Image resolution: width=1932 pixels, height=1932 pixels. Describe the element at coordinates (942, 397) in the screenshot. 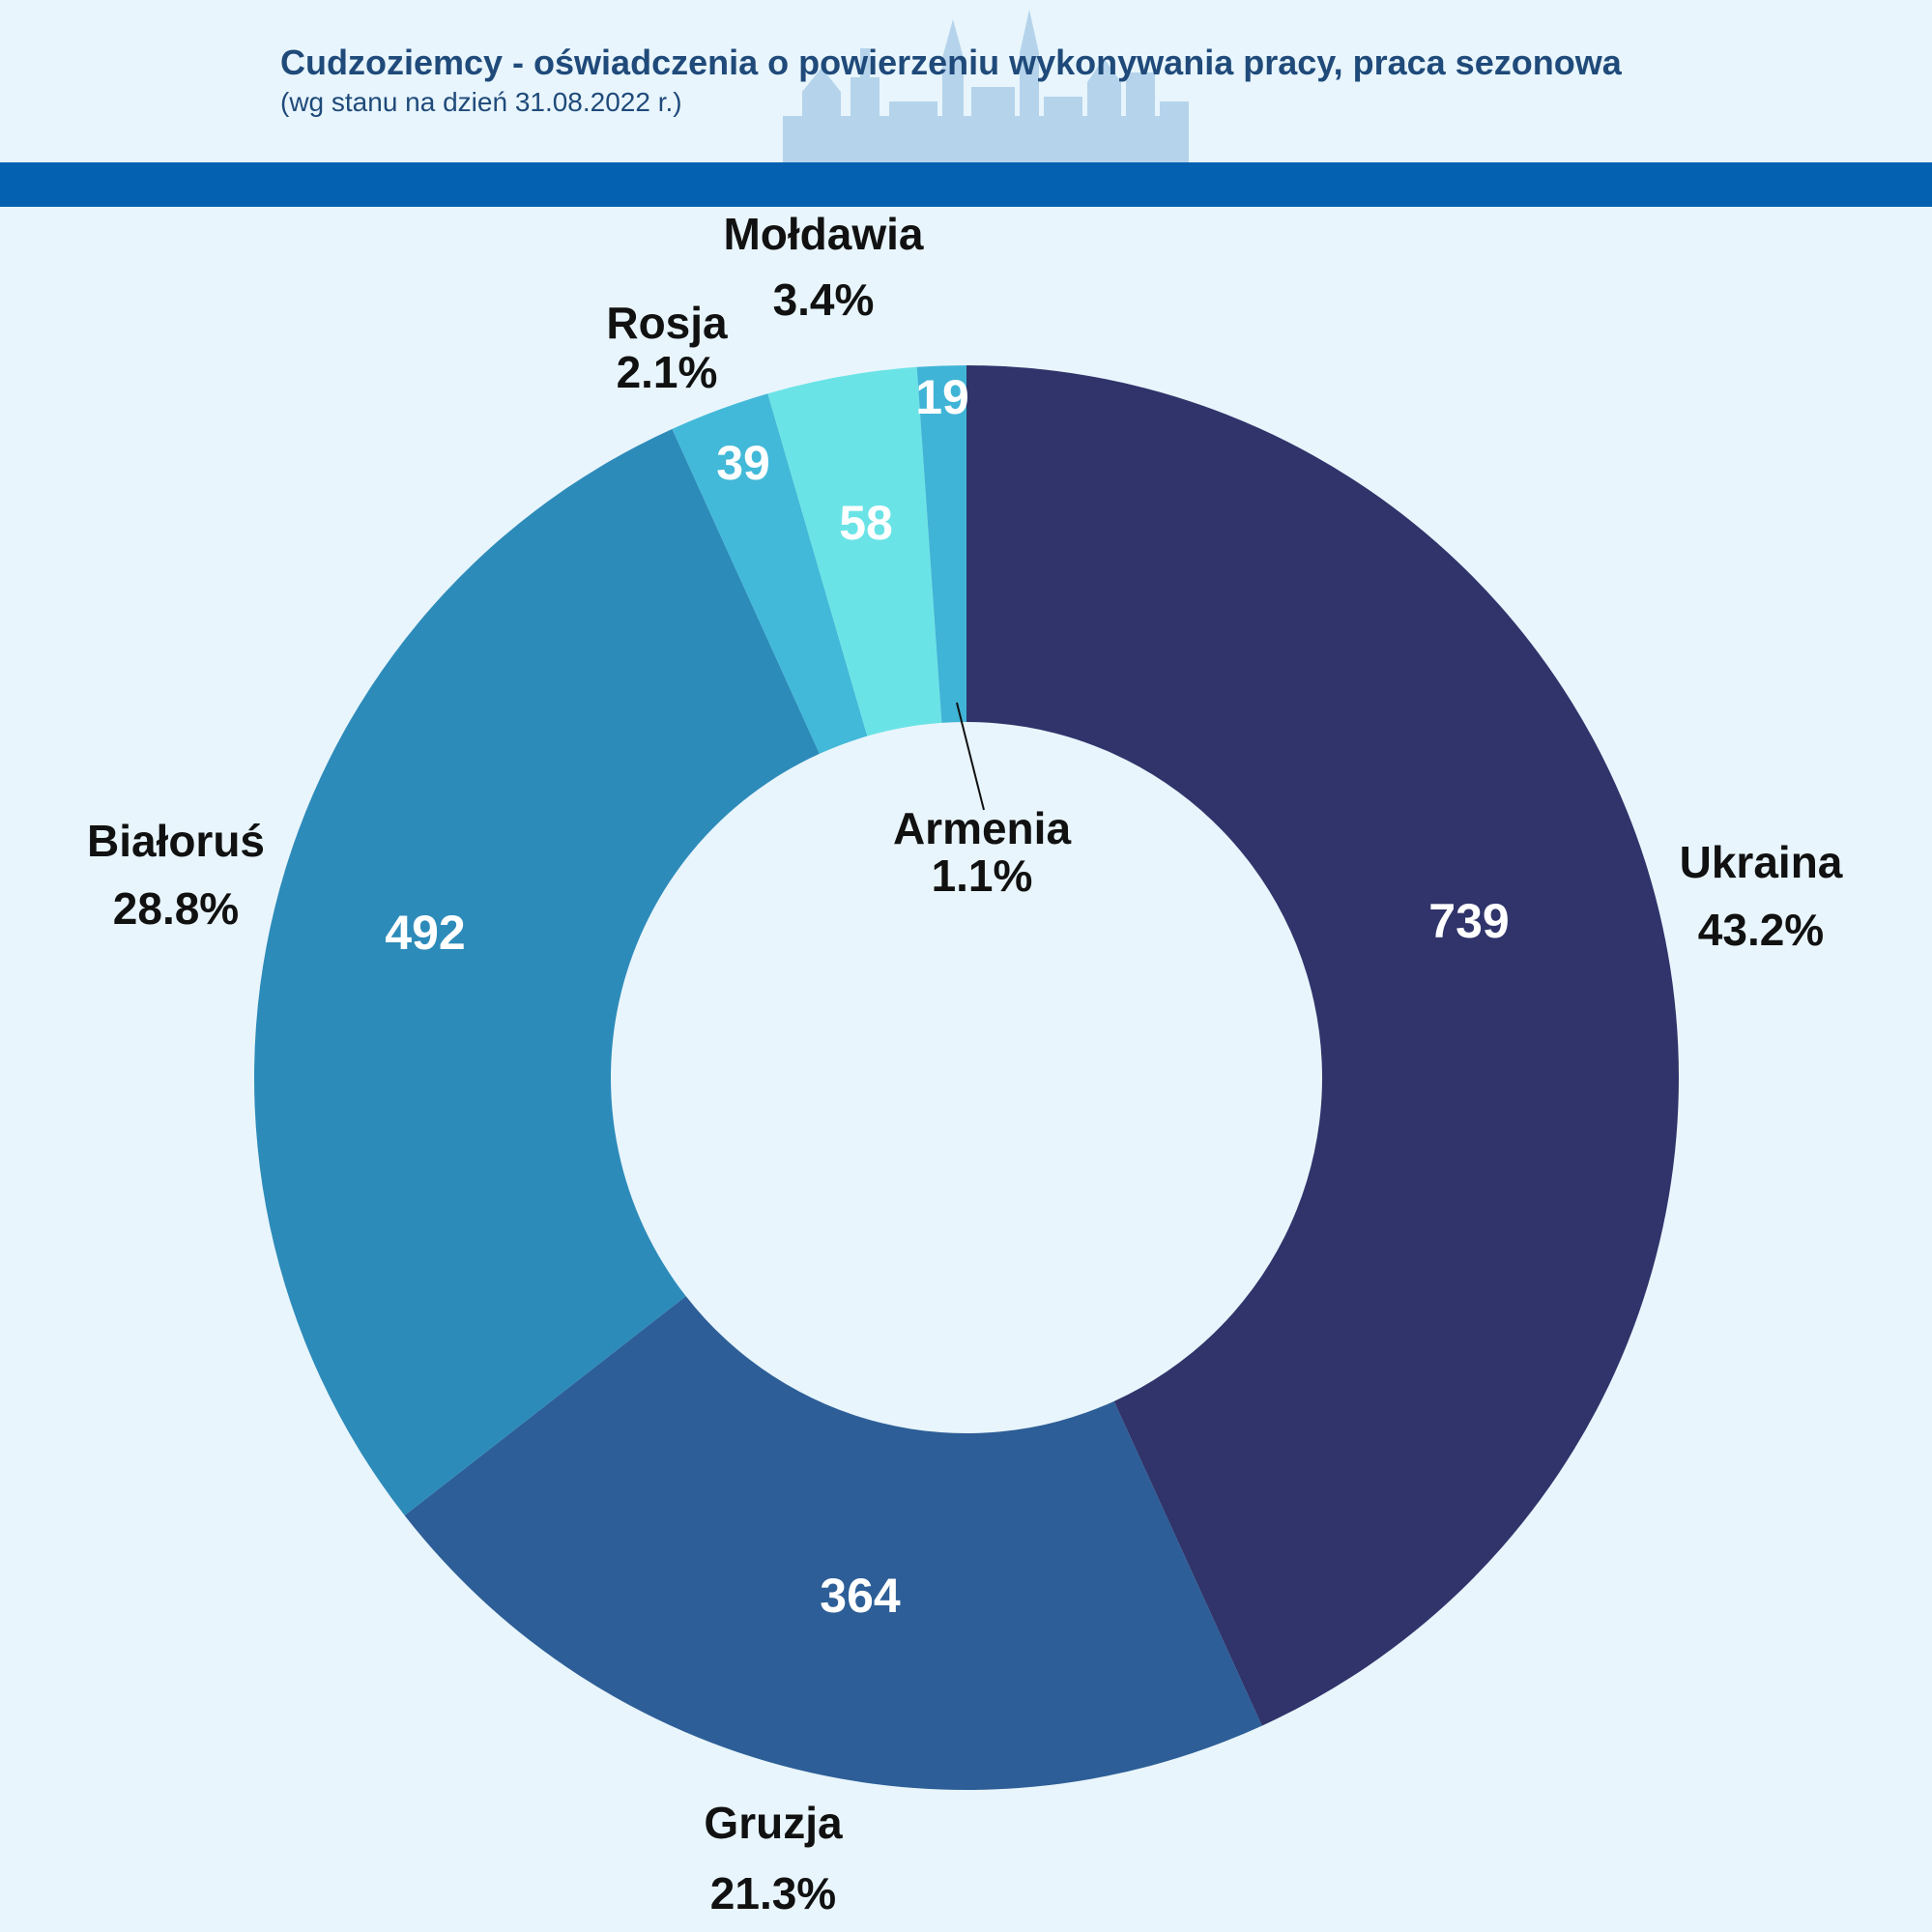

I see `value-label-armenia: 19` at that location.